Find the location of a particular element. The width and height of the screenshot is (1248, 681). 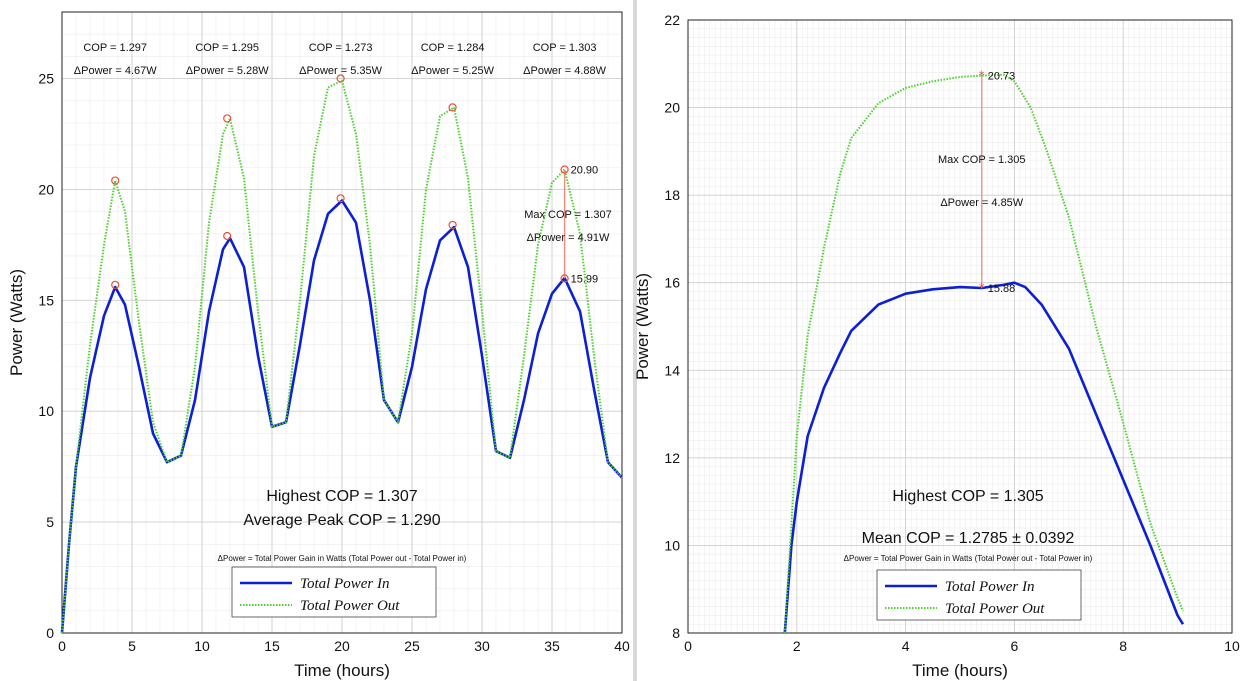

cop-label: COP = 1.273 is located at coordinates (341, 48).